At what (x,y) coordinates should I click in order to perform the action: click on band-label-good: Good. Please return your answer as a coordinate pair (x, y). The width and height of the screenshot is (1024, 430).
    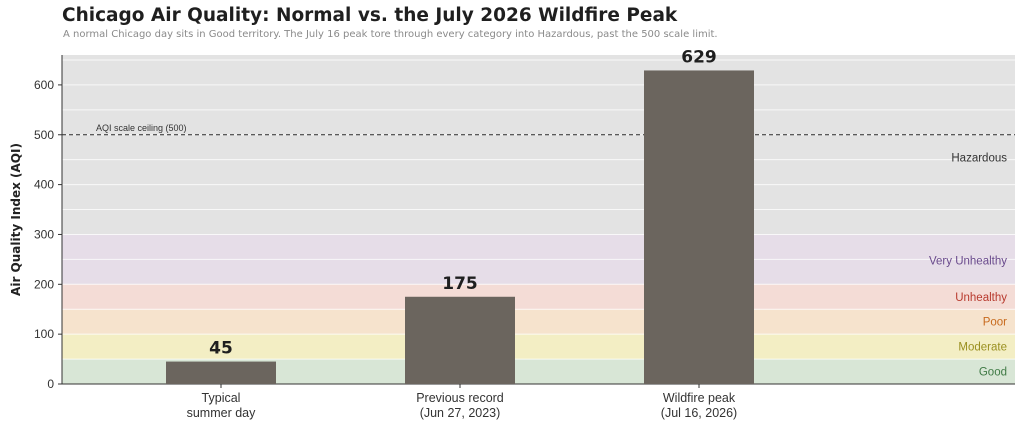
    Looking at the image, I should click on (993, 373).